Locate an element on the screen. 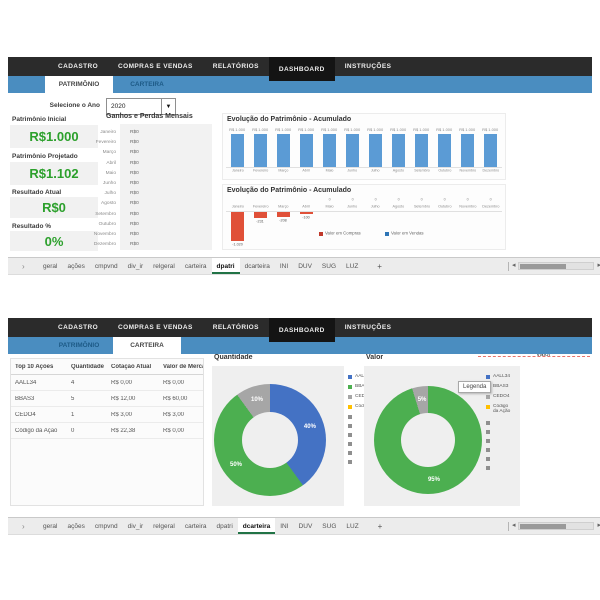  card-resultado: 0% is located at coordinates (54, 241).